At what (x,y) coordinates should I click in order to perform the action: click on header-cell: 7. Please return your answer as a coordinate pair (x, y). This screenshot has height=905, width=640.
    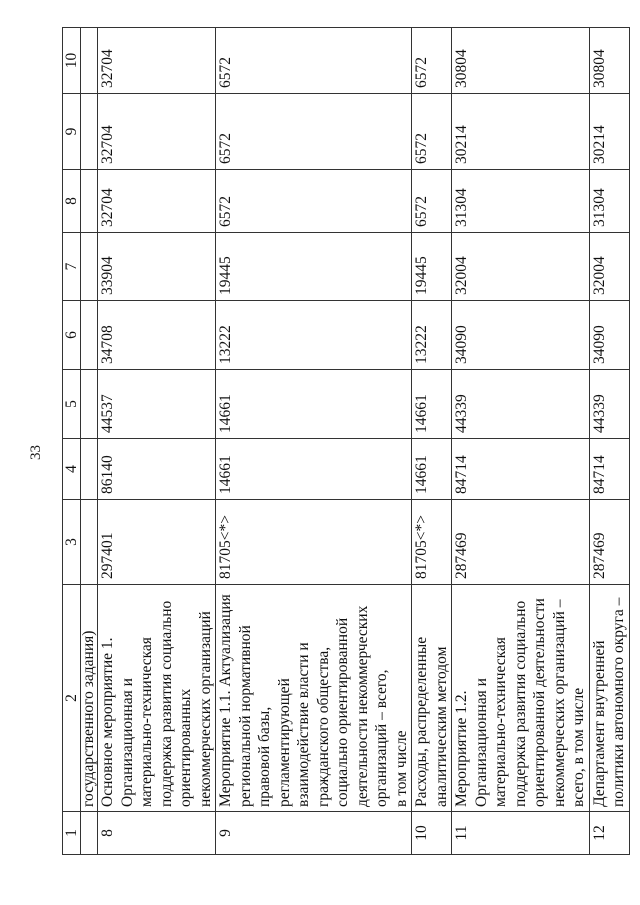
    Looking at the image, I should click on (71, 266).